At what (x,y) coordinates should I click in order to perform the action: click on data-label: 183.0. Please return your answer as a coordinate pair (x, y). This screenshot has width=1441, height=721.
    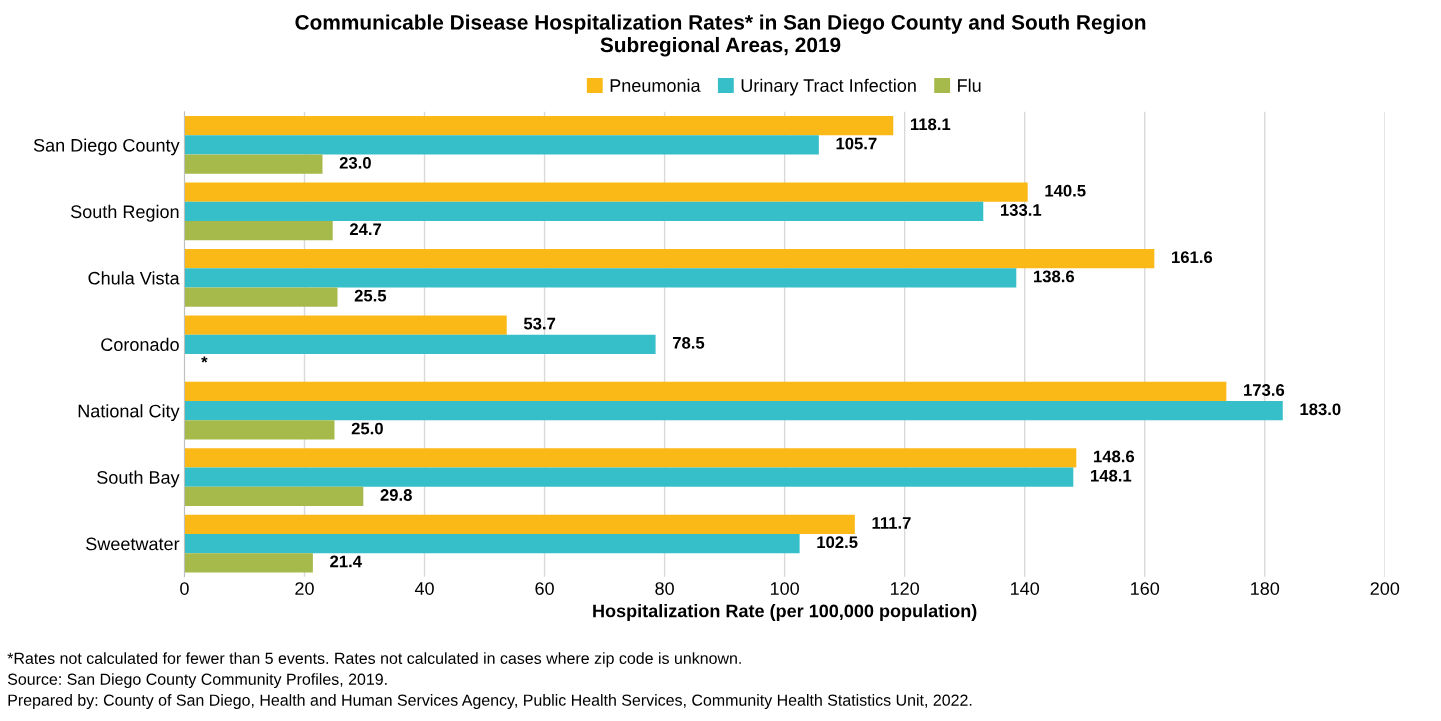
    Looking at the image, I should click on (1320, 409).